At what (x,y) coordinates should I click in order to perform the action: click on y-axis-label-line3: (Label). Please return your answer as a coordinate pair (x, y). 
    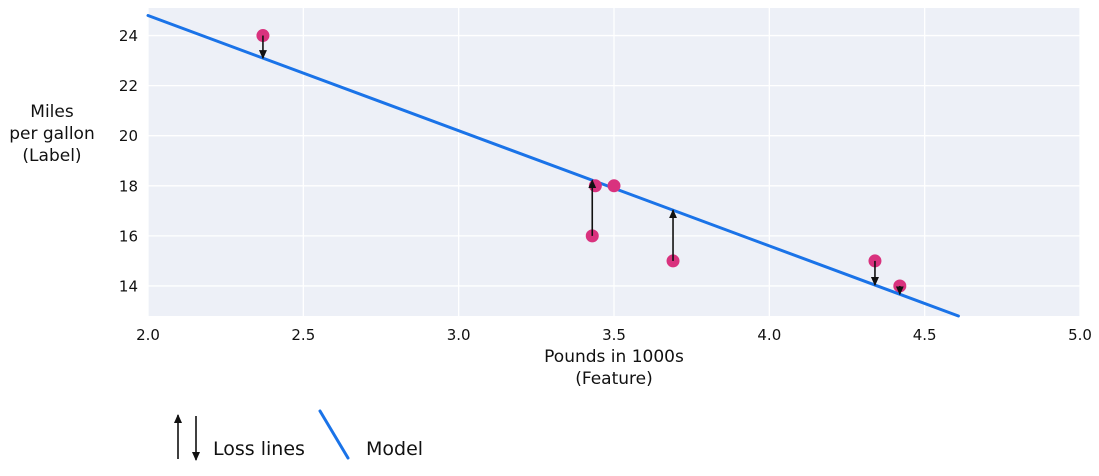
    Looking at the image, I should click on (51, 156).